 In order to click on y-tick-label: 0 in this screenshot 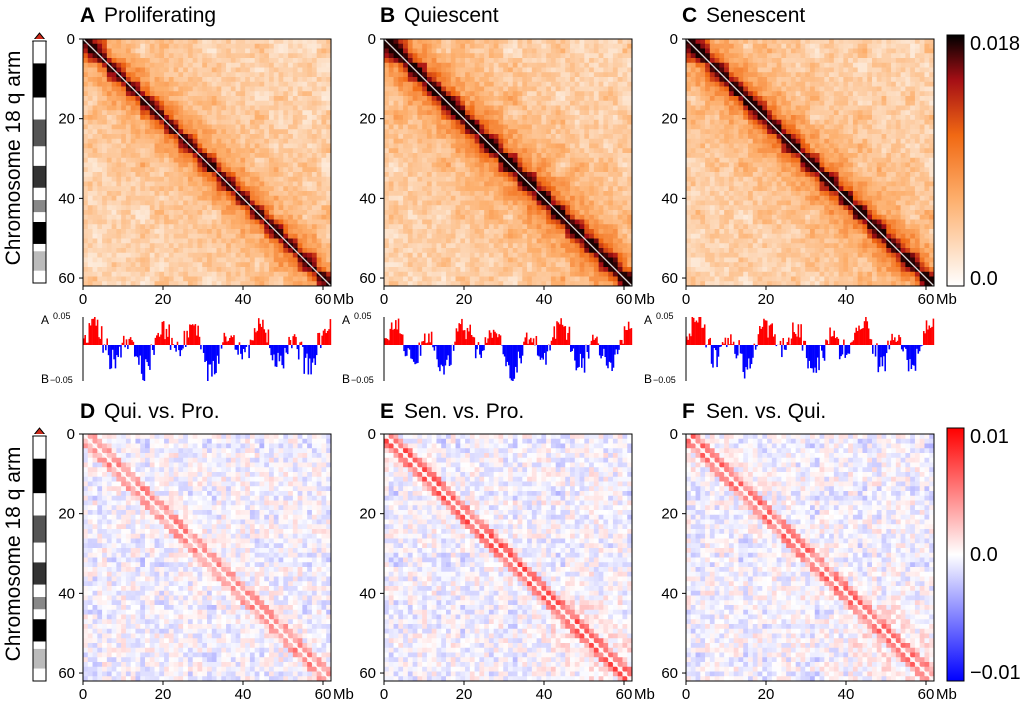, I will do `click(71, 39)`.